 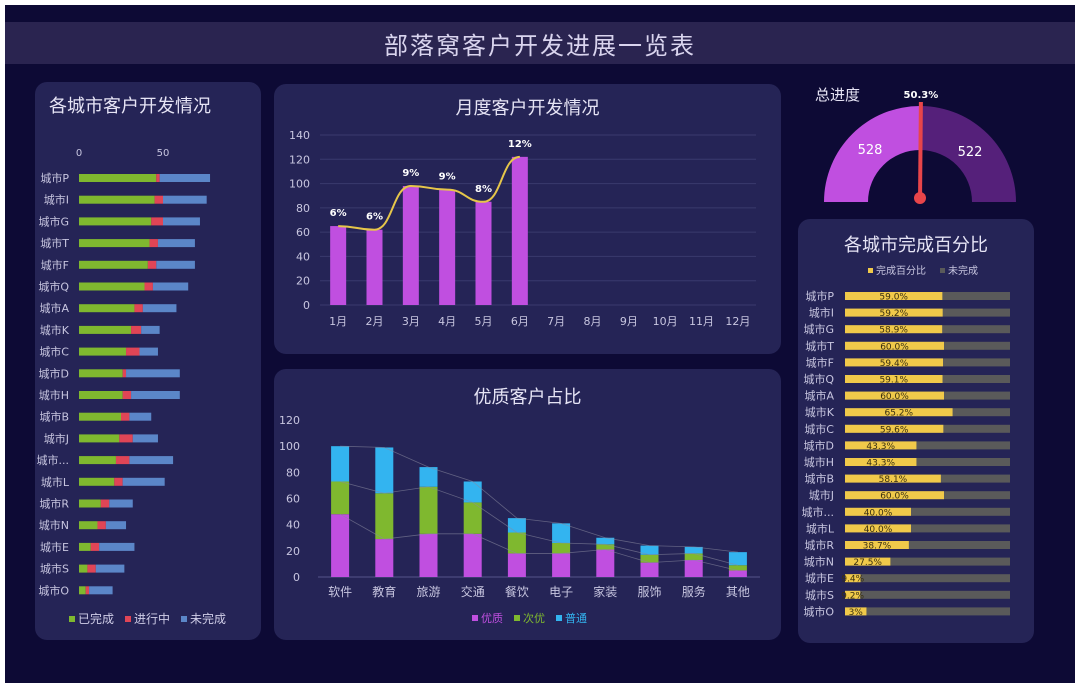 I want to click on data-label: 58.9%, so click(x=893, y=331).